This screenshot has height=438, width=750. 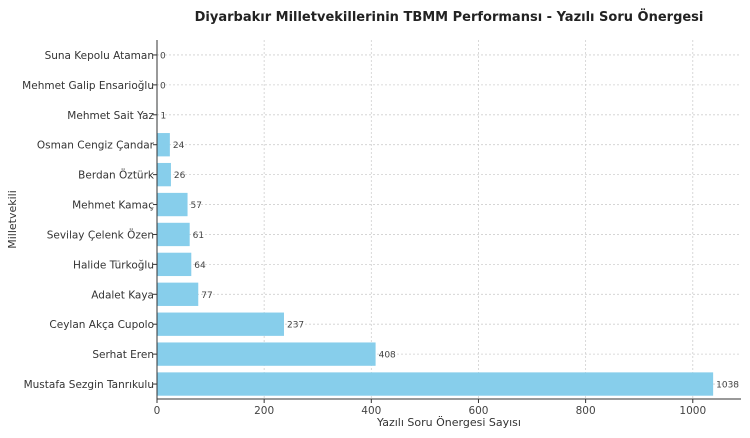 I want to click on x-tick-label: 400, so click(x=371, y=411).